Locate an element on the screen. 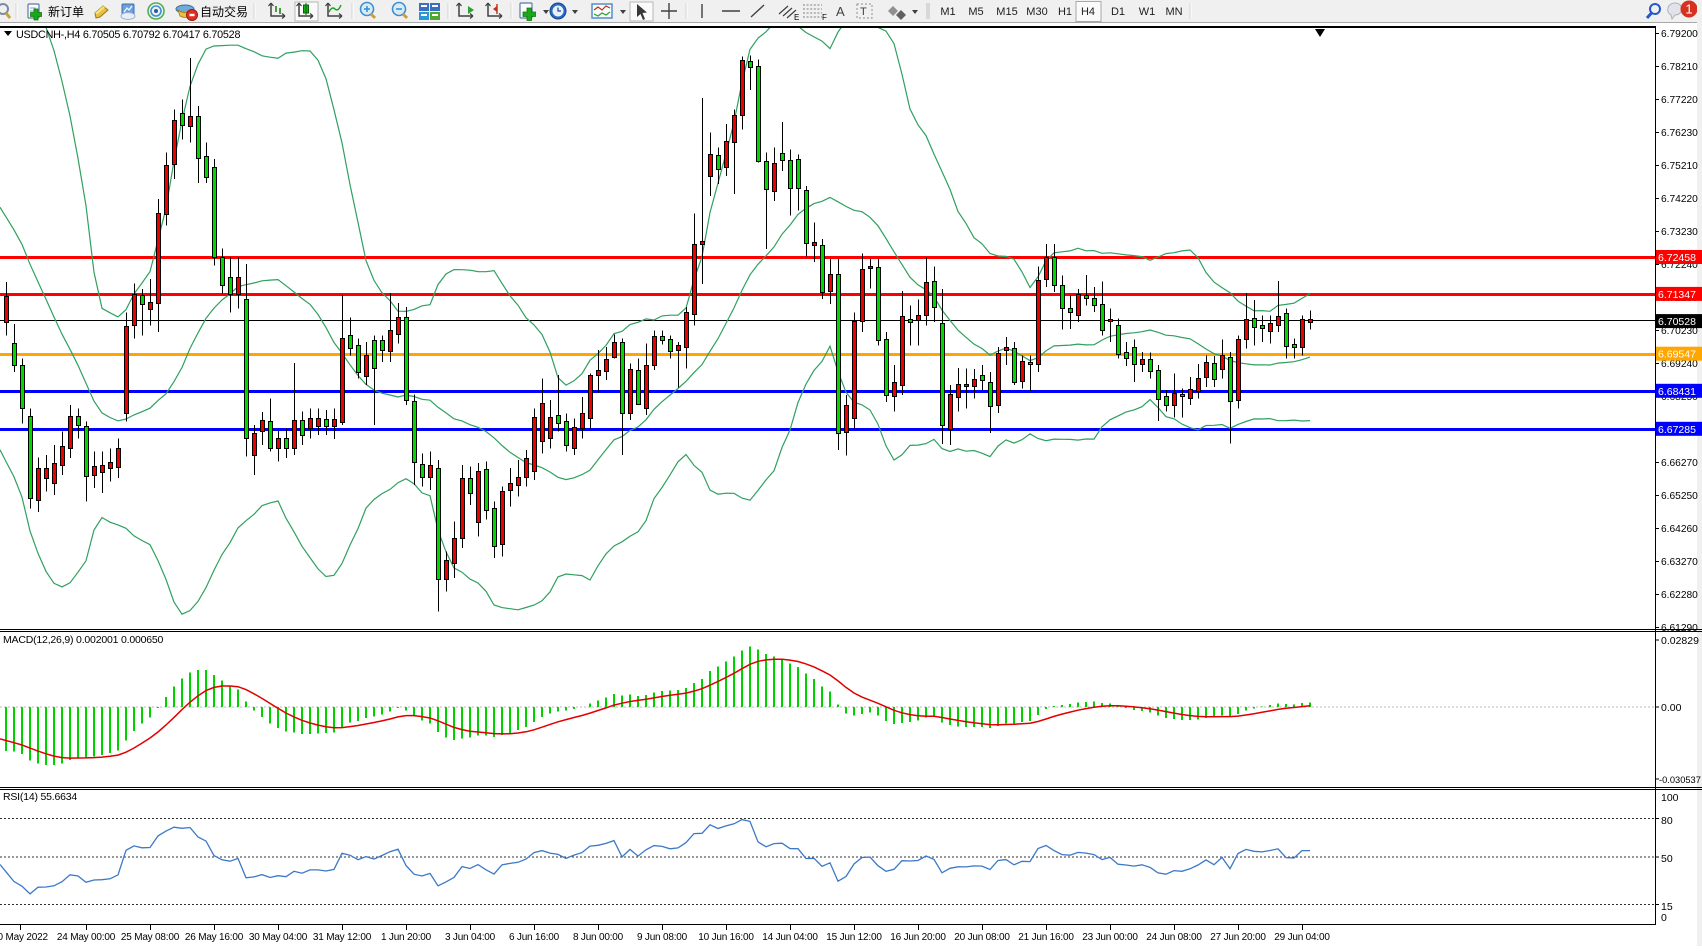 This screenshot has width=1702, height=951. svg-text: 6.78210 is located at coordinates (1679, 67).